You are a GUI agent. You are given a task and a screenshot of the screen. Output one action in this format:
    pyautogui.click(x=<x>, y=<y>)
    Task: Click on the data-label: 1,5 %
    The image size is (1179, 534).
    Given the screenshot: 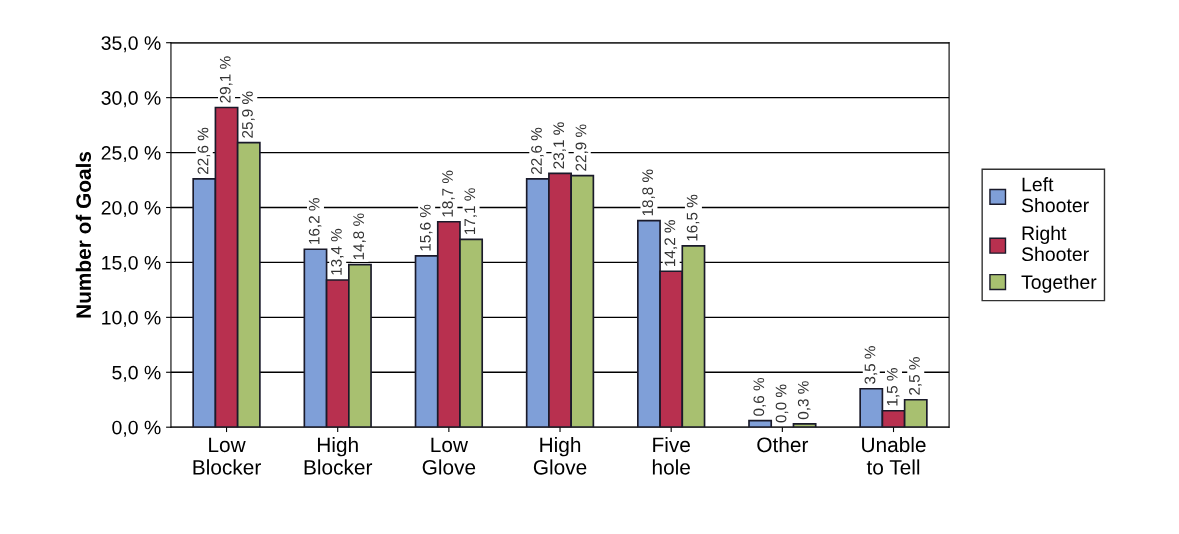 What is the action you would take?
    pyautogui.click(x=893, y=387)
    